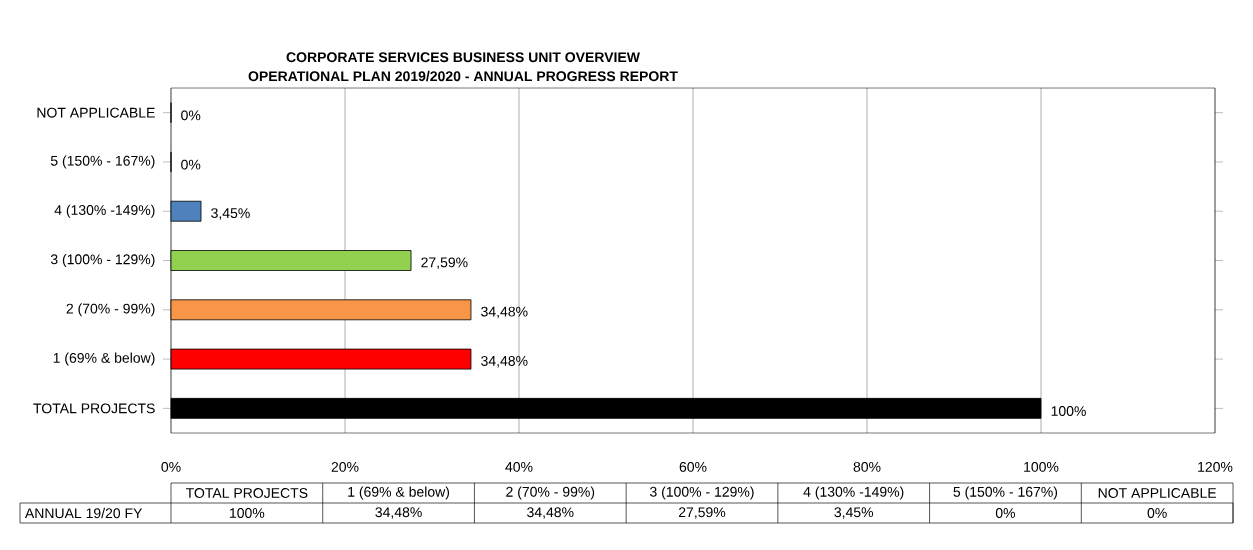 This screenshot has width=1253, height=550. What do you see at coordinates (230, 214) in the screenshot?
I see `data-label: 3,45%` at bounding box center [230, 214].